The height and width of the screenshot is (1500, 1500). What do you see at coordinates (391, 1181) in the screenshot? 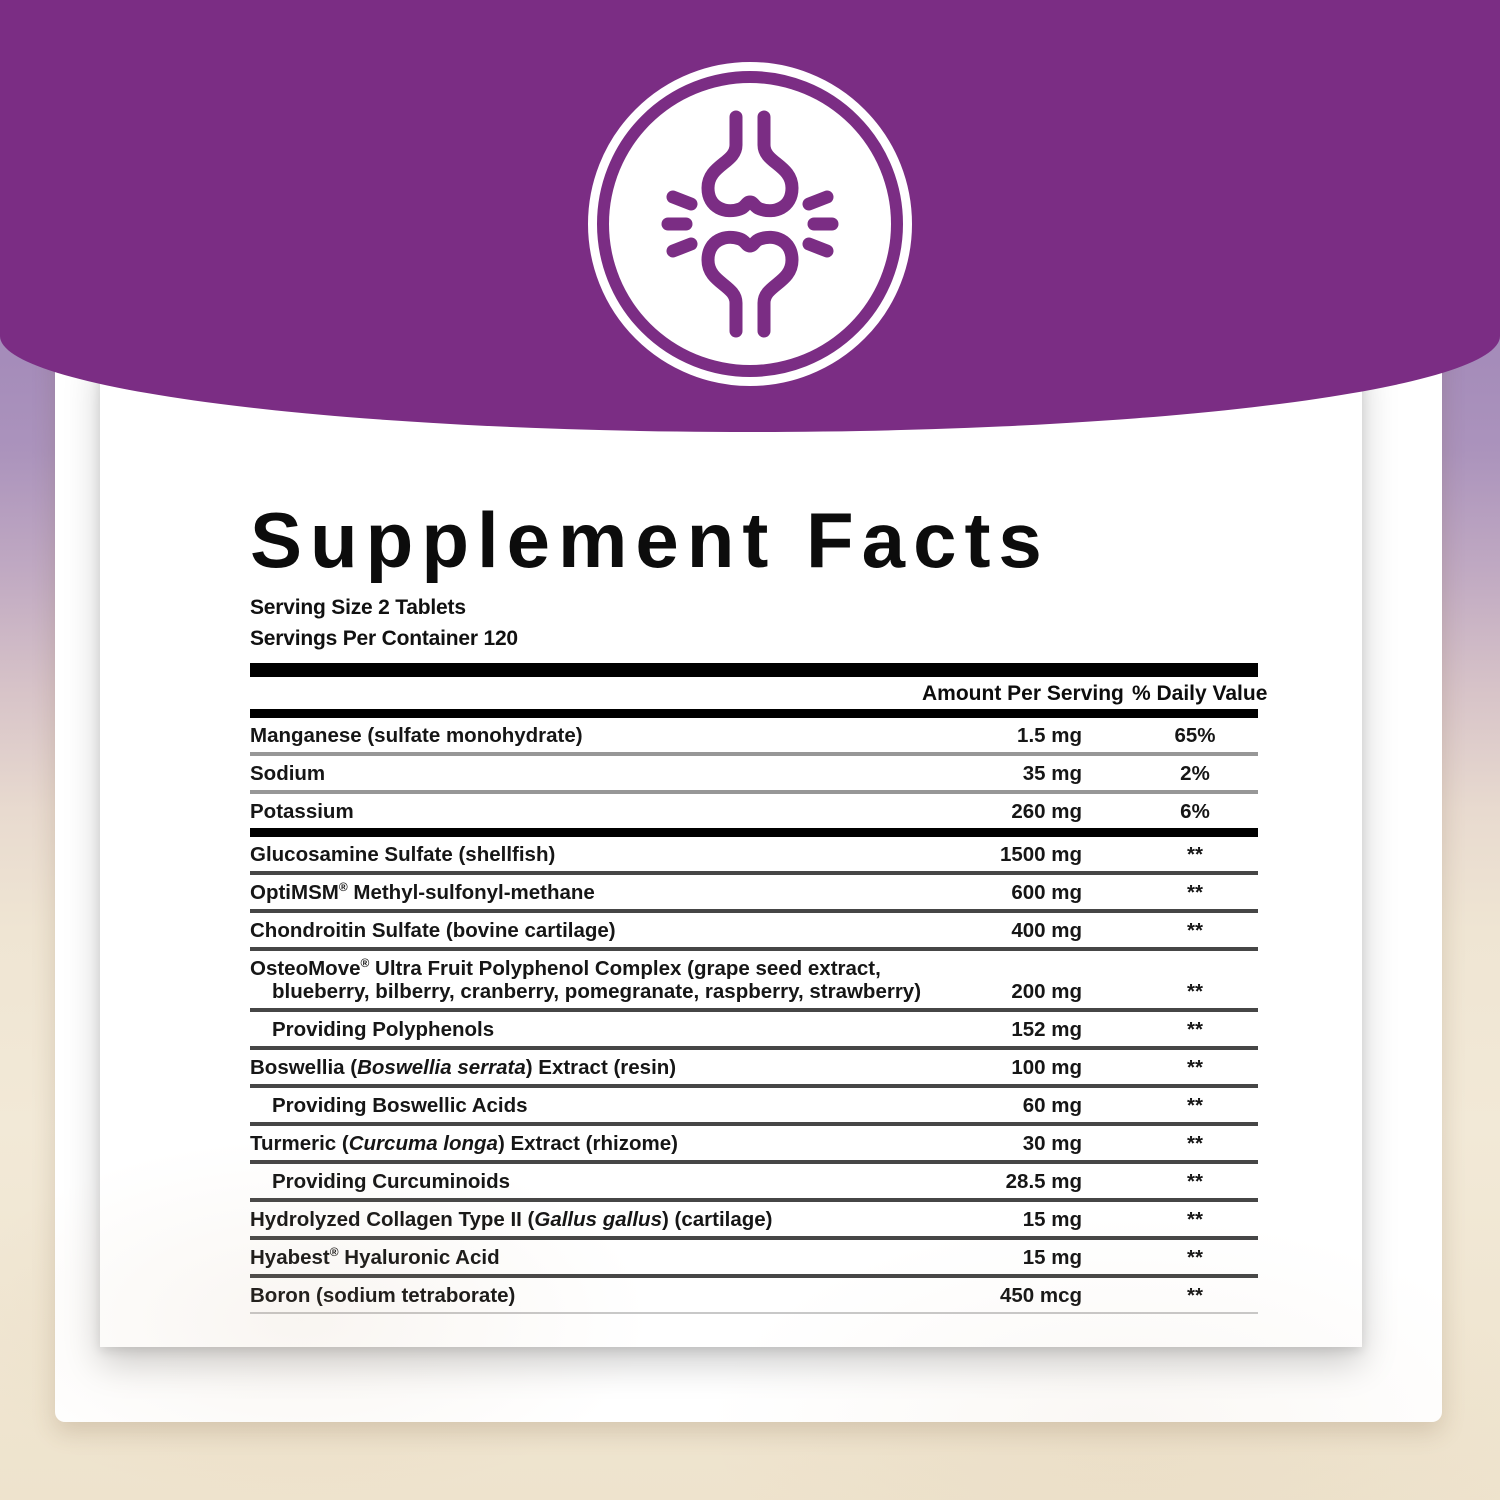
I see `nutrient-name: Providing Curcuminoids` at bounding box center [391, 1181].